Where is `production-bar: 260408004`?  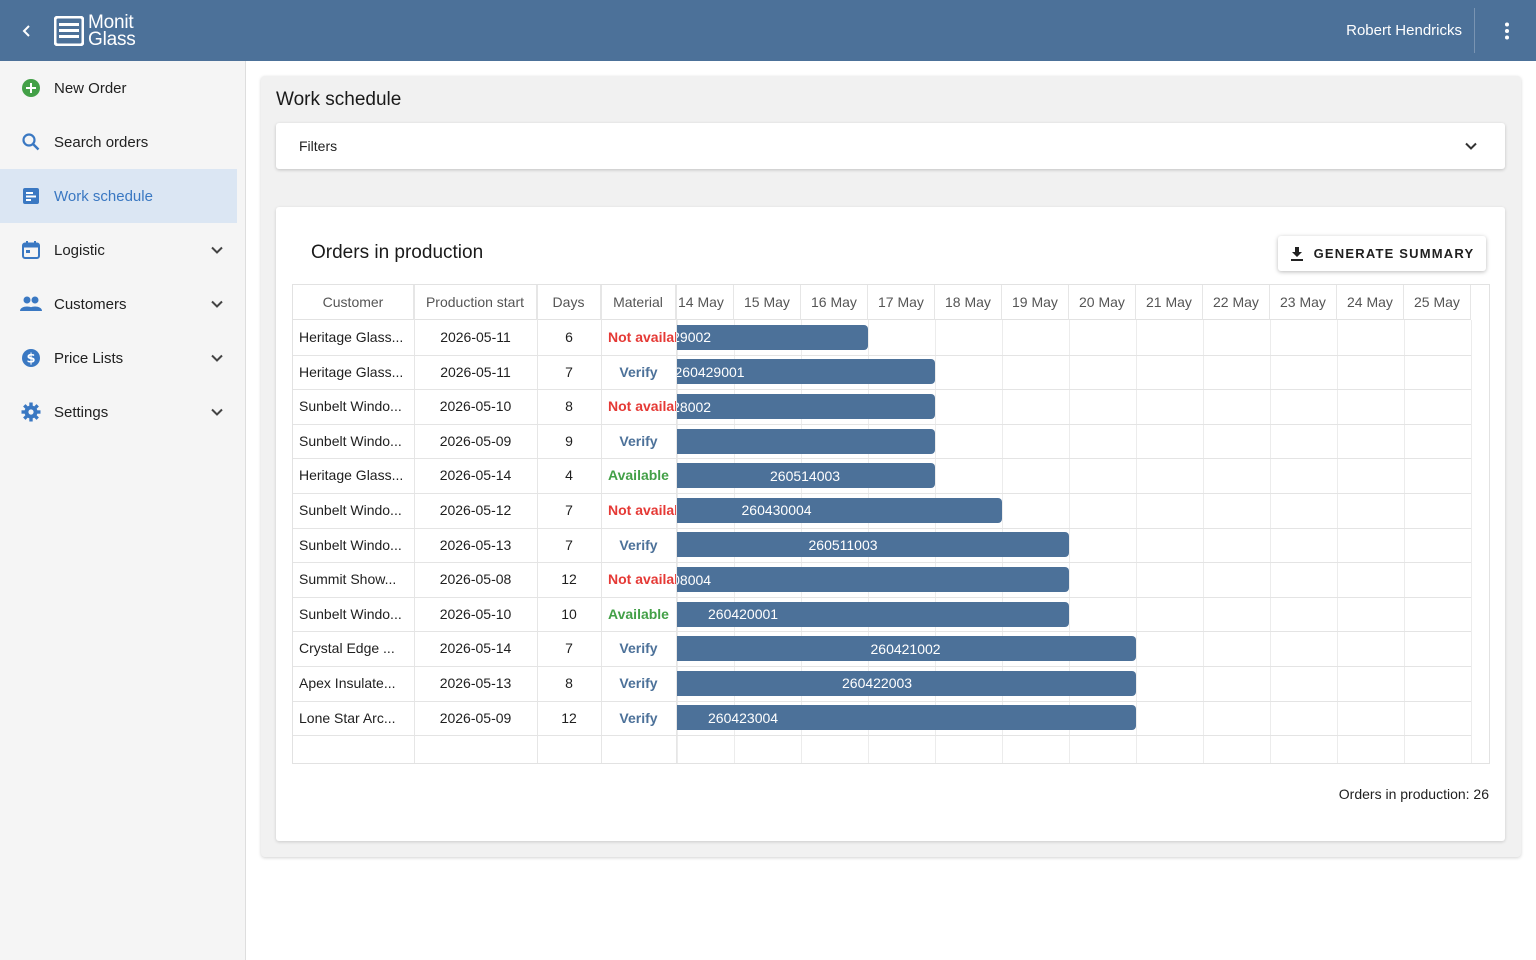
production-bar: 260408004 is located at coordinates (873, 579).